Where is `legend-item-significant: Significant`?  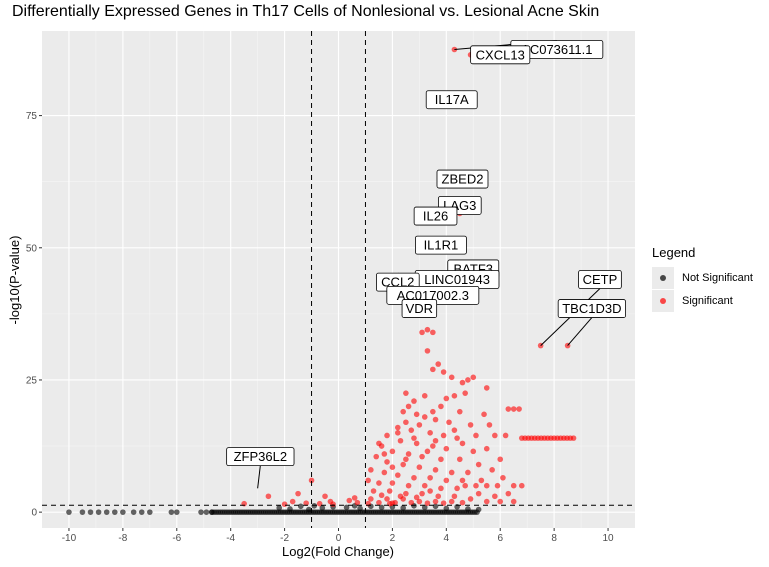
legend-item-significant: Significant is located at coordinates (702, 300).